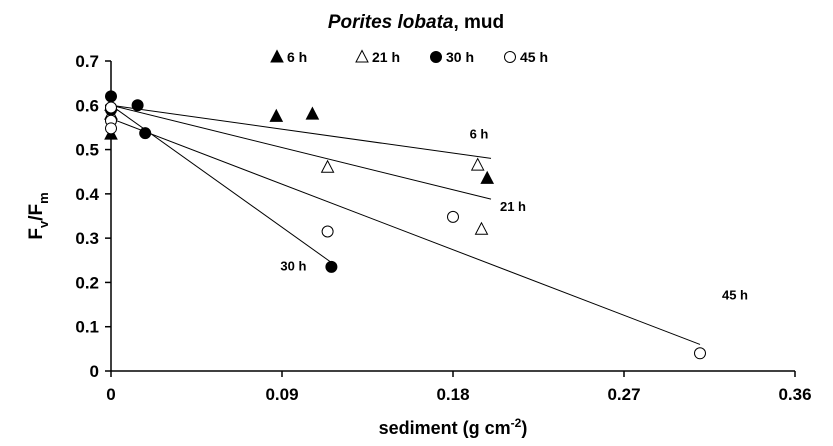 This screenshot has height=446, width=833. I want to click on x-label-sup: -2, so click(516, 423).